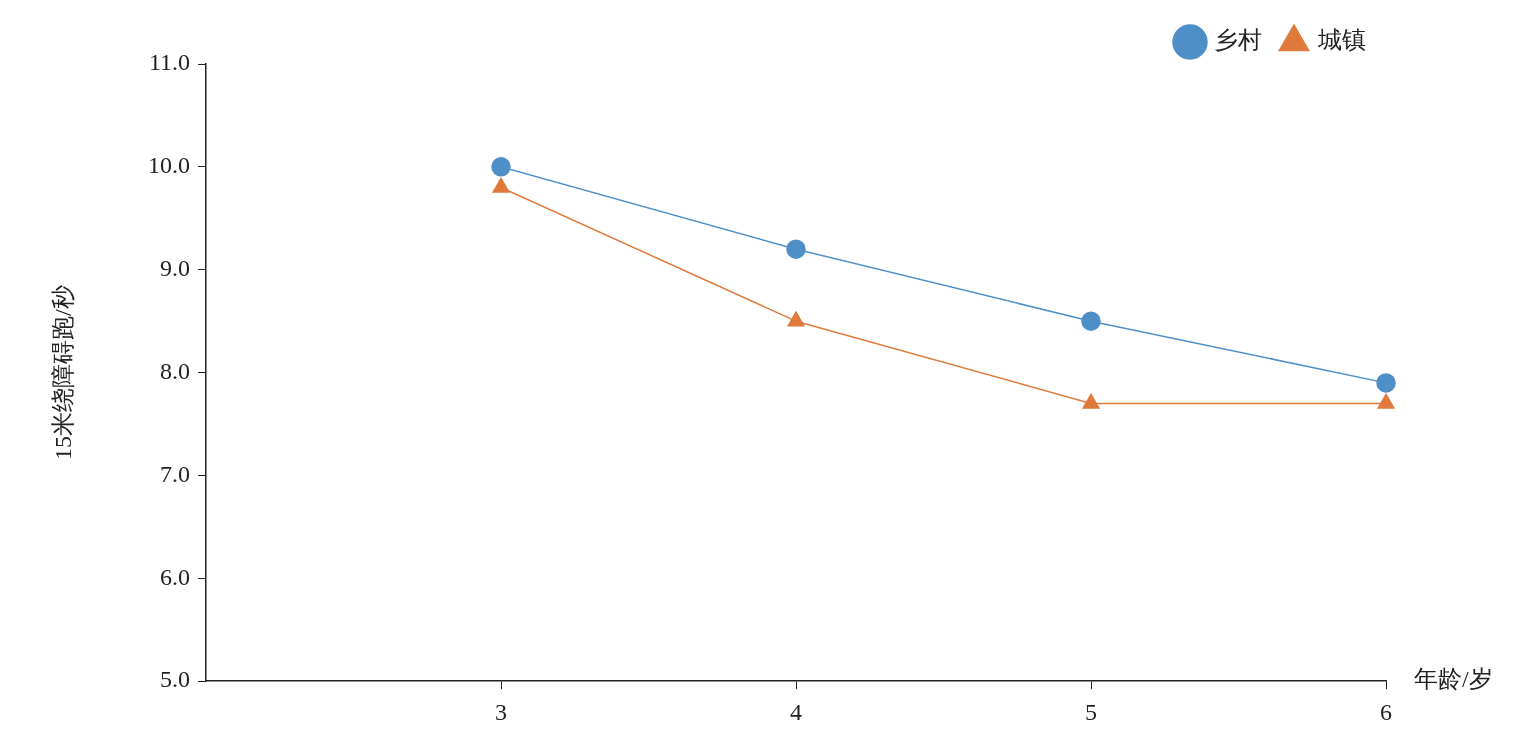 This screenshot has height=748, width=1536. What do you see at coordinates (175, 268) in the screenshot?
I see `y-tick-label: 9.0` at bounding box center [175, 268].